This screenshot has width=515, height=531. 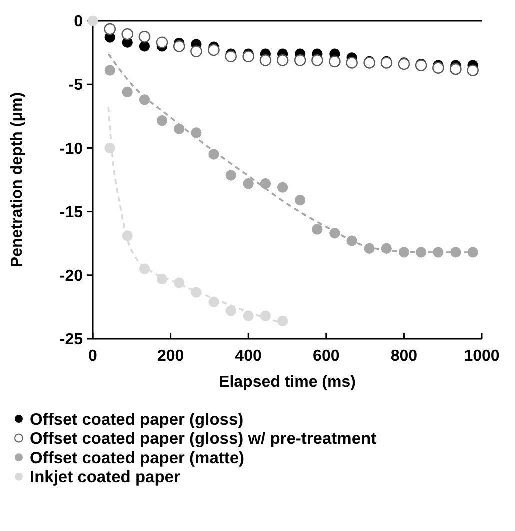 What do you see at coordinates (326, 356) in the screenshot?
I see `x-tick-label: 600` at bounding box center [326, 356].